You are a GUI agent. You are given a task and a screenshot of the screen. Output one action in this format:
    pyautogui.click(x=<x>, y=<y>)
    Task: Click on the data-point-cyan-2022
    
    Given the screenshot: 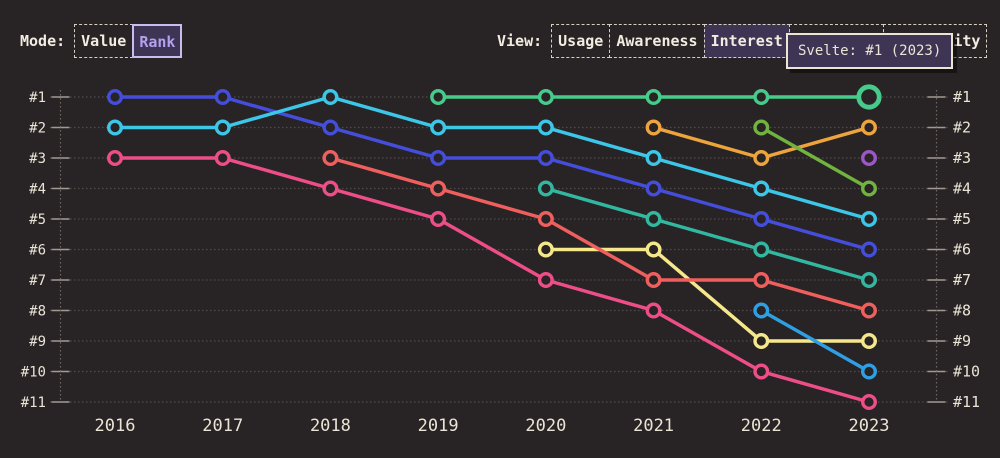 What is the action you would take?
    pyautogui.click(x=761, y=188)
    